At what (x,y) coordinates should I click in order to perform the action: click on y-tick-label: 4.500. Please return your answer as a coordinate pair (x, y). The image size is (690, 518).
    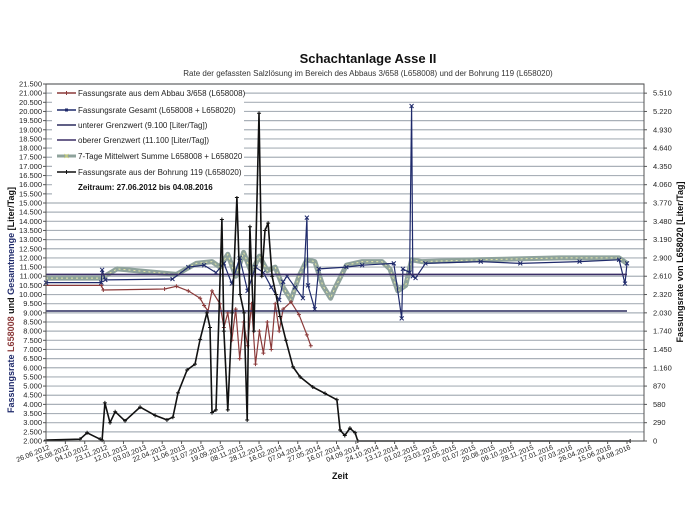
    Looking at the image, I should click on (32, 395).